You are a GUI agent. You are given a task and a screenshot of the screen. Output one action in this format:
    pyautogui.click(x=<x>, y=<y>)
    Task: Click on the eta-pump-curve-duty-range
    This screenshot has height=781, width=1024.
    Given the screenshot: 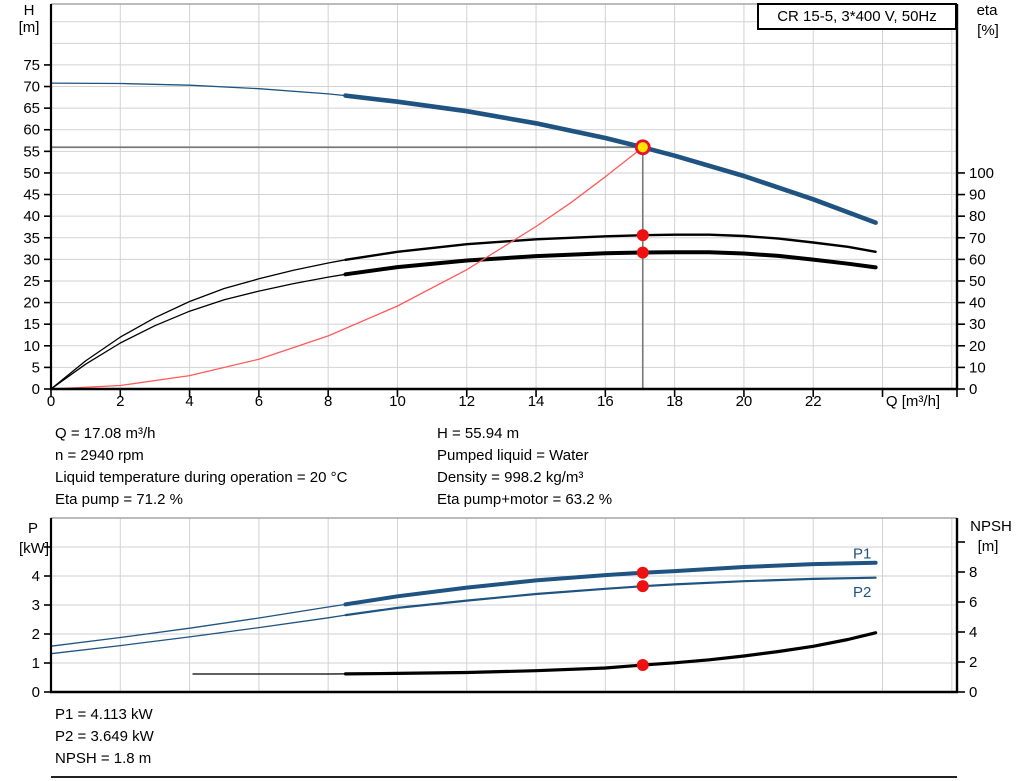 What is the action you would take?
    pyautogui.click(x=610, y=247)
    